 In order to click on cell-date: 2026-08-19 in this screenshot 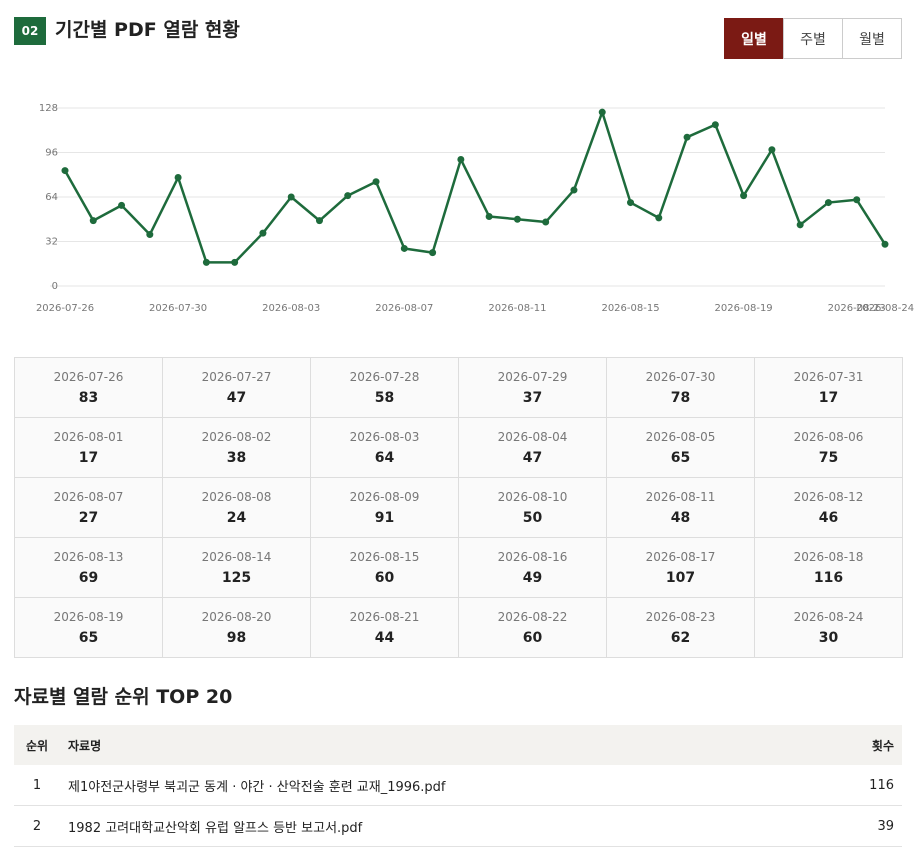, I will do `click(88, 616)`.